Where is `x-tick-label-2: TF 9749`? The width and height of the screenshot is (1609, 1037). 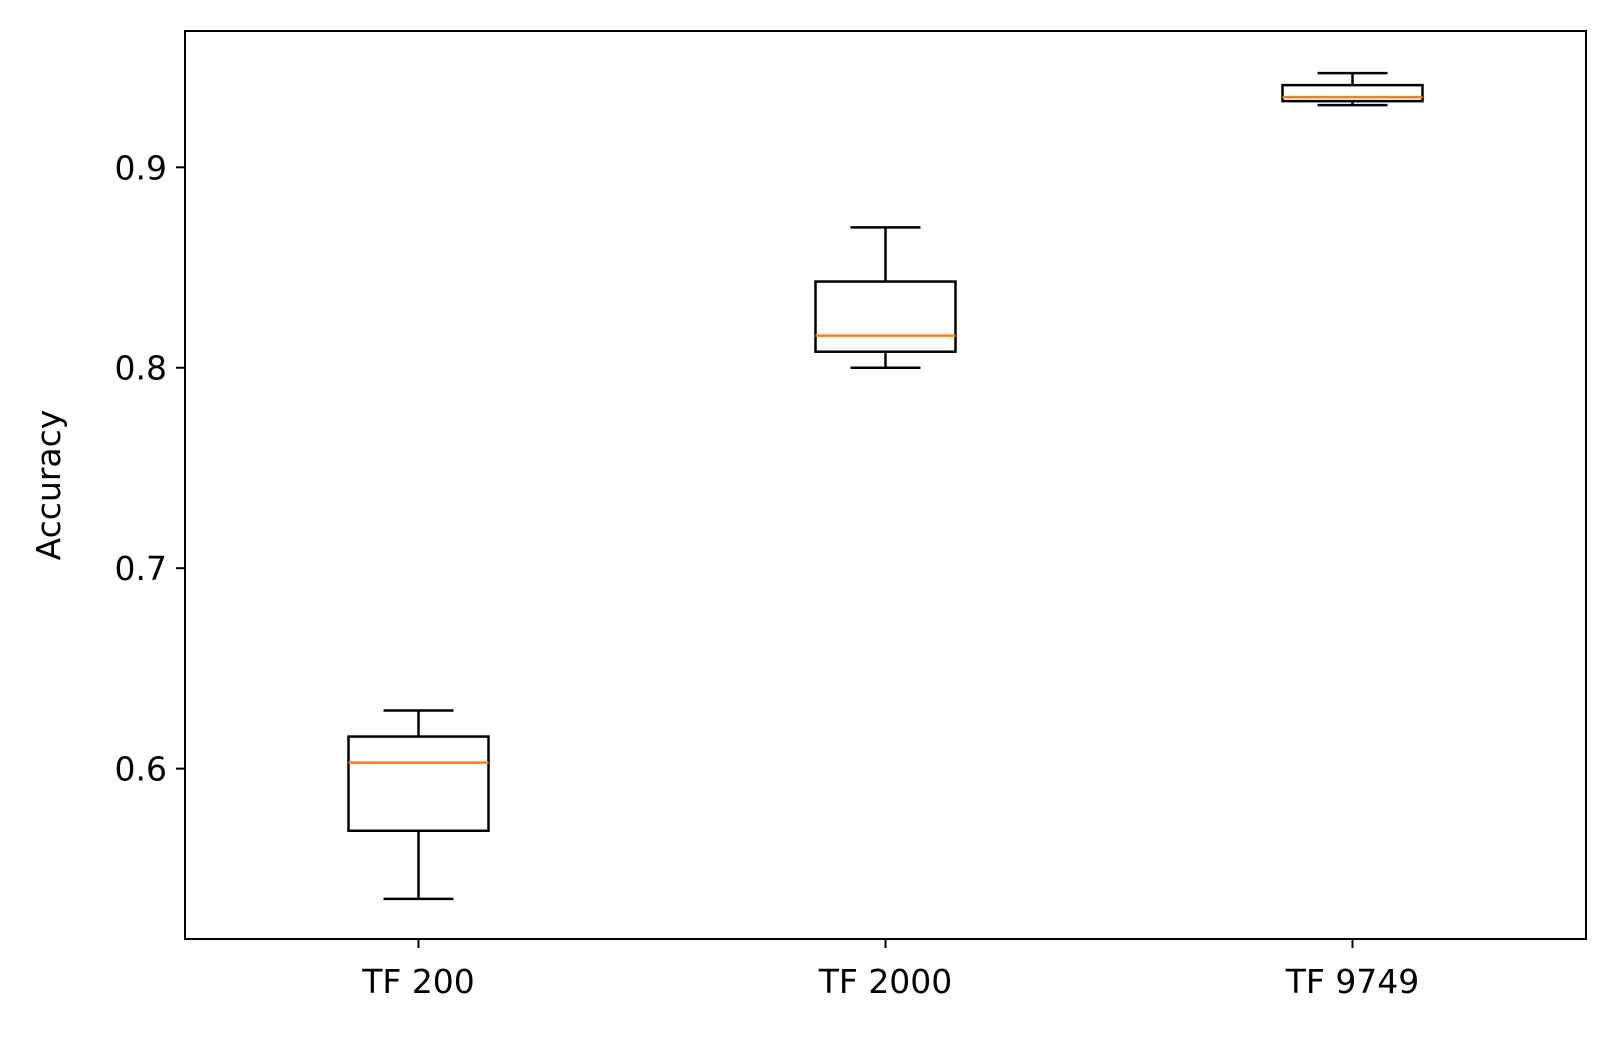
x-tick-label-2: TF 9749 is located at coordinates (1352, 981).